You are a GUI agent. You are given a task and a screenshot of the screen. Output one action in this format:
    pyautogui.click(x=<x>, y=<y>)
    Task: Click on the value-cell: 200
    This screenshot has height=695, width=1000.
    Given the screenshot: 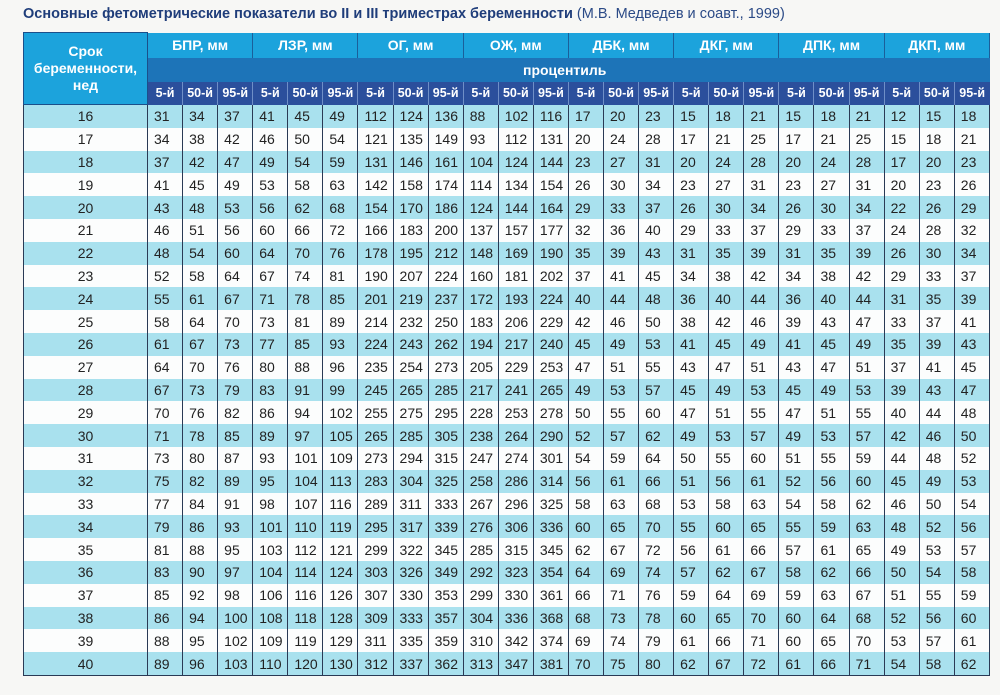 What is the action you would take?
    pyautogui.click(x=445, y=230)
    